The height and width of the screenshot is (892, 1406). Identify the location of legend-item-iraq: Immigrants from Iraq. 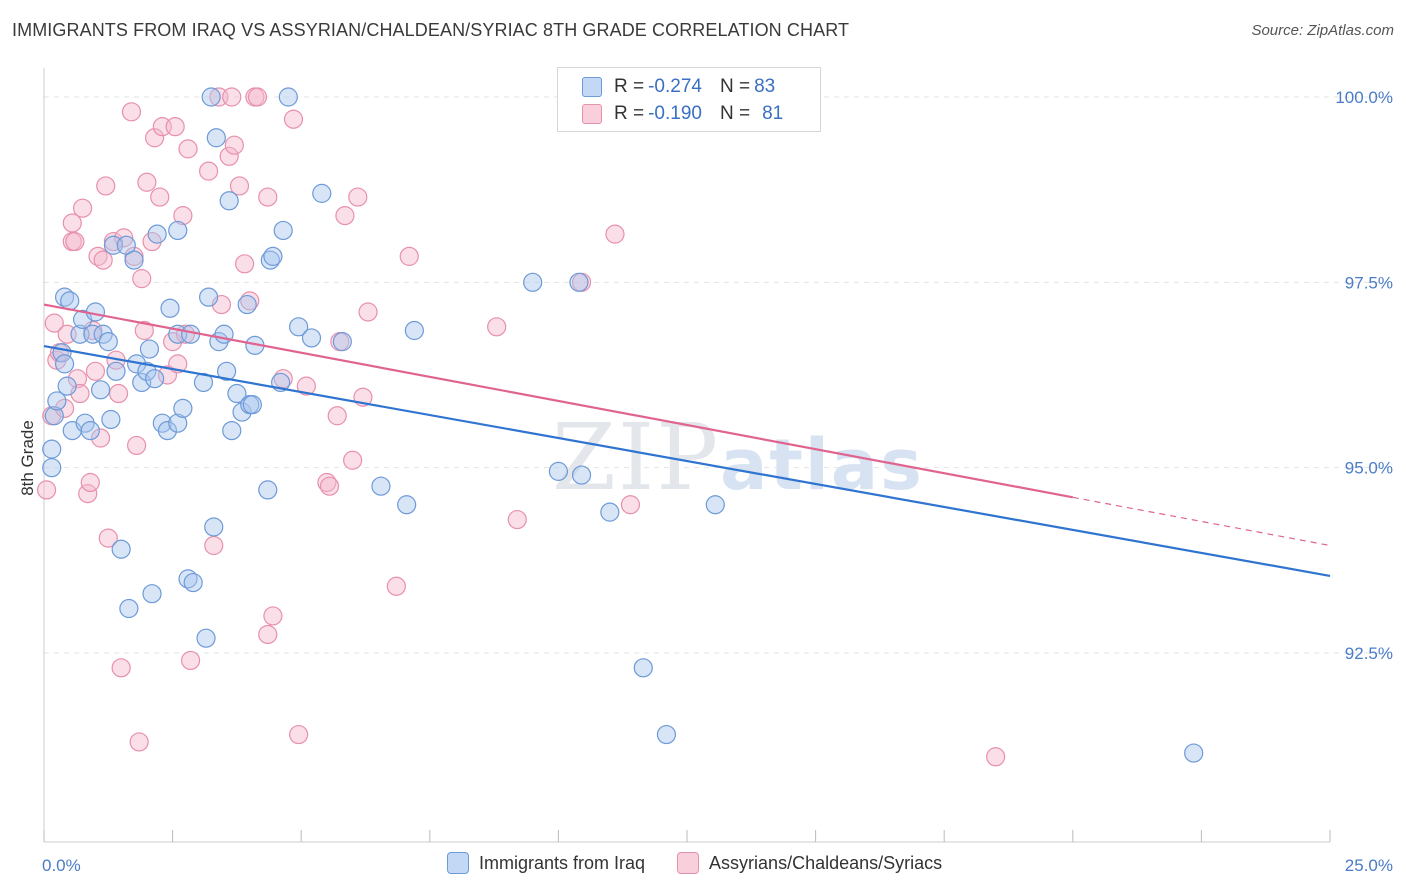
(546, 863).